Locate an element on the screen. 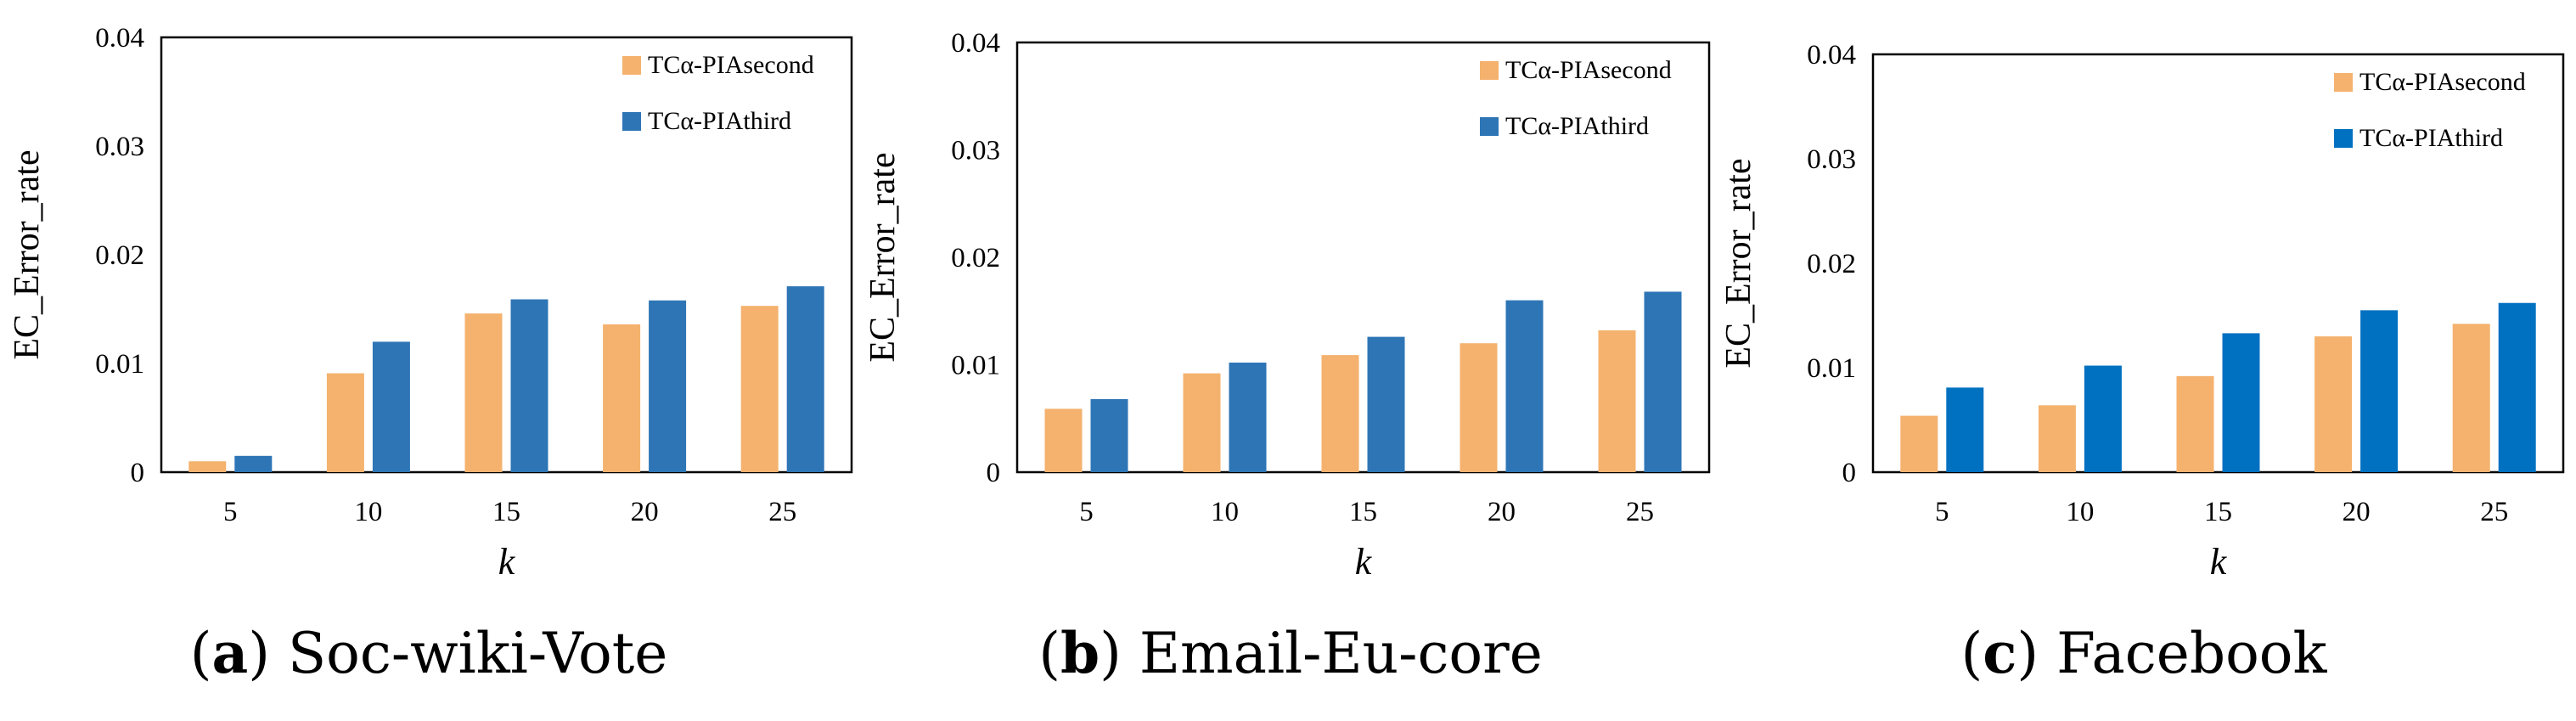  caption-letter: b is located at coordinates (1080, 653).